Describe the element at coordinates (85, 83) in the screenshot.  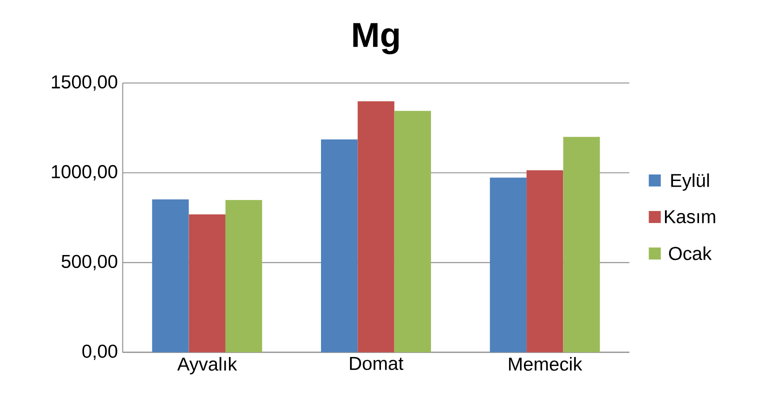
I see `y-tick-label: 1500,00` at that location.